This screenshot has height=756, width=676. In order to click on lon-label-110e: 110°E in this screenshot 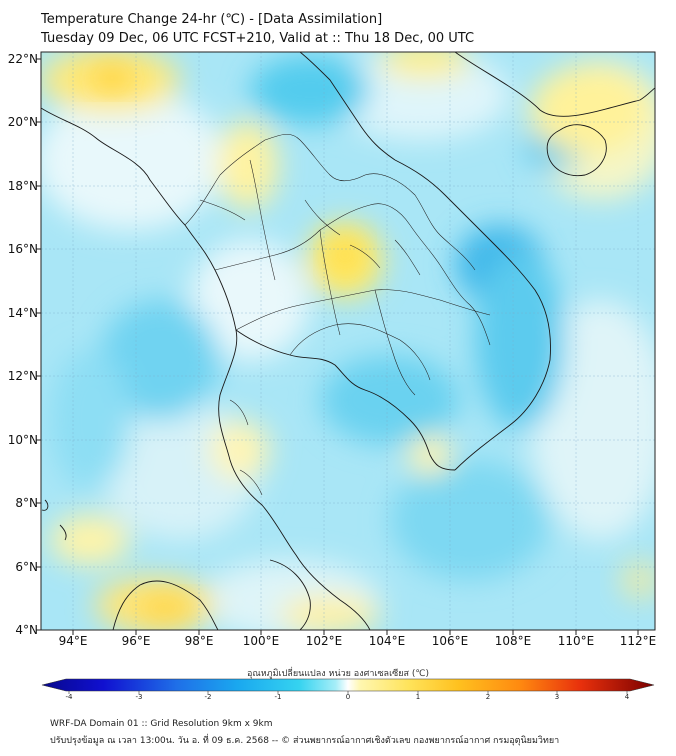, I will do `click(576, 641)`.